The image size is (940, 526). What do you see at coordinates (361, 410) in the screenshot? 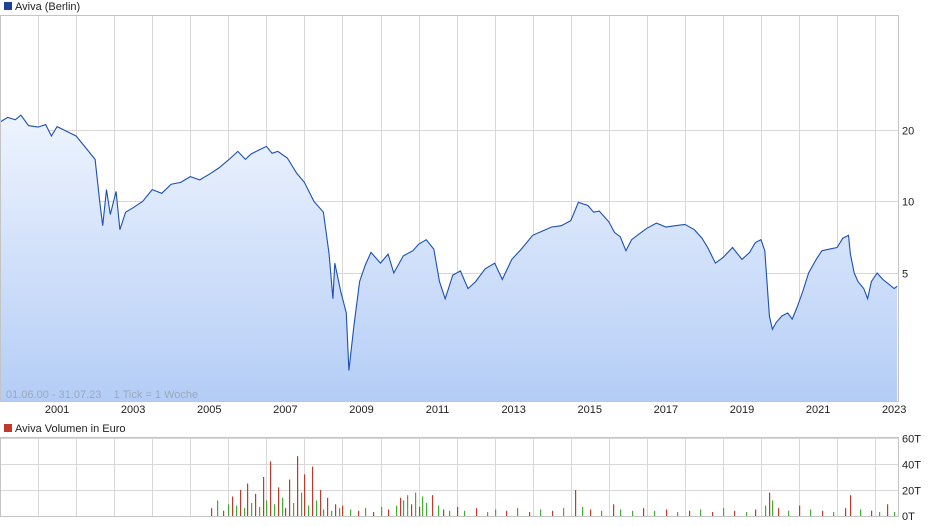
I see `x-tick-label: 2009` at bounding box center [361, 410].